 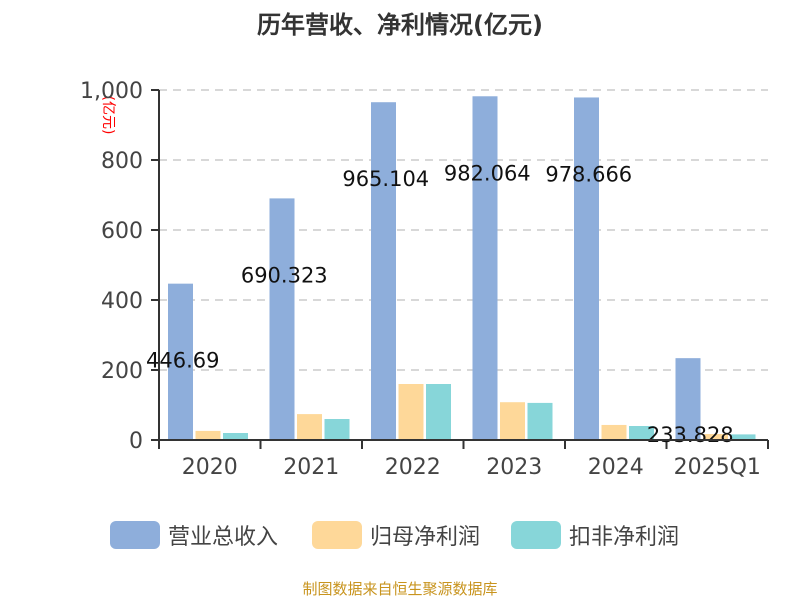 I want to click on y-tick-label: 400, so click(x=122, y=301).